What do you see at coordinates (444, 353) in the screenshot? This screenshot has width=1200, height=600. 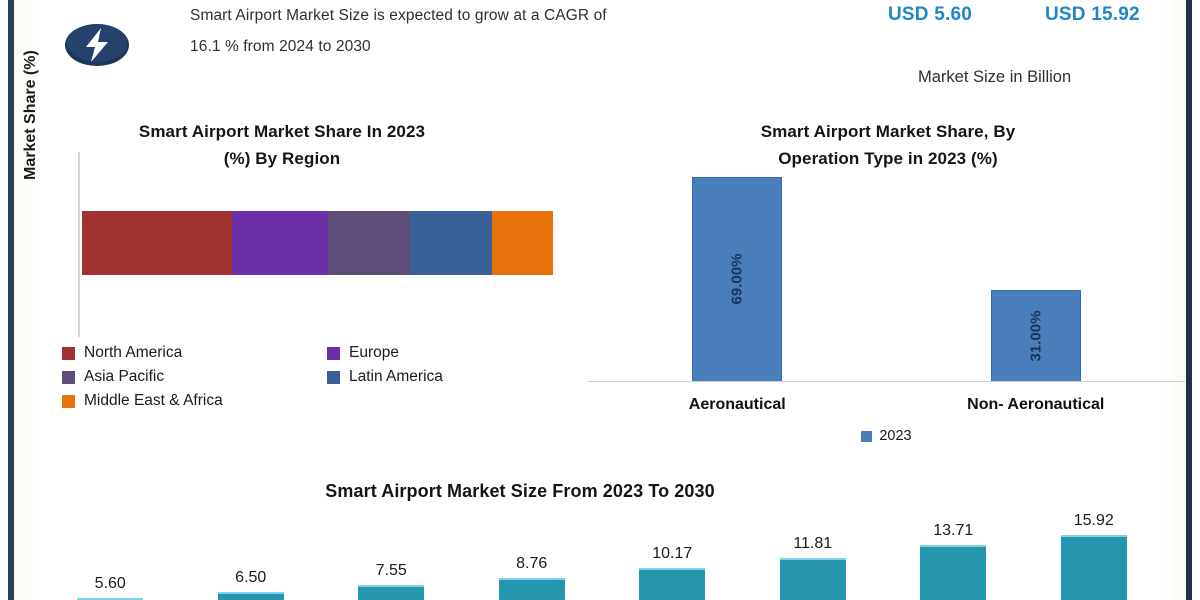 I see `legend-entry-europe: Europe` at bounding box center [444, 353].